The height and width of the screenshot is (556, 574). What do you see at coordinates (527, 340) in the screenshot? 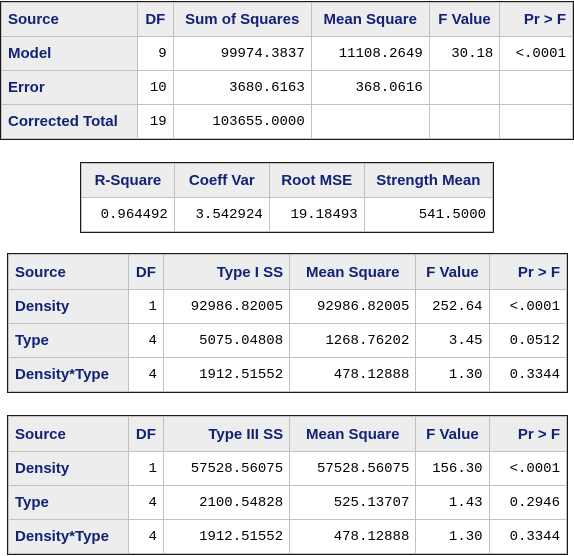
I see `p-cell: 0.0512` at bounding box center [527, 340].